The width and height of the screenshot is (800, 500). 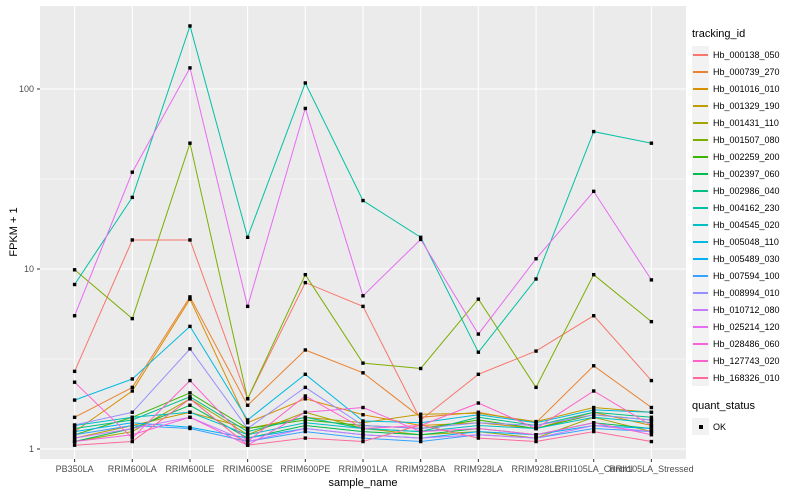 I want to click on legend-item-label: Hb_010712_080, so click(x=746, y=309).